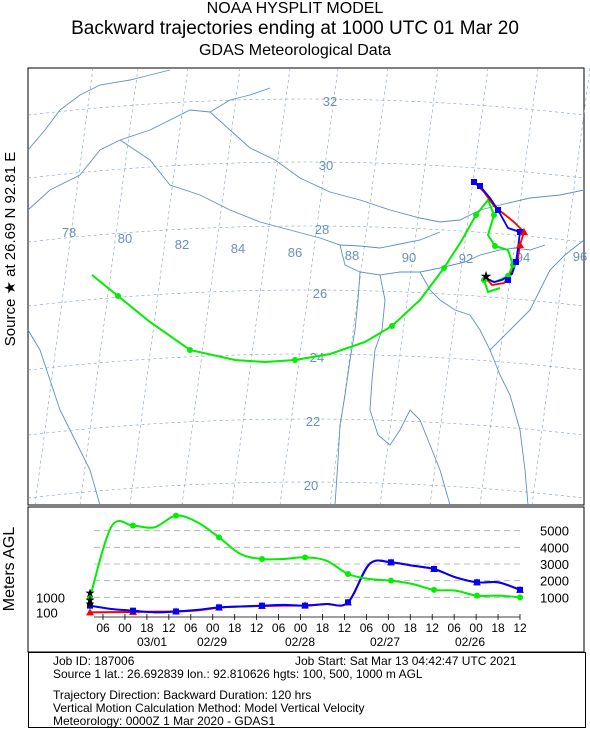 The width and height of the screenshot is (590, 730). Describe the element at coordinates (94, 661) in the screenshot. I see `job-id: Job ID: 187006` at that location.